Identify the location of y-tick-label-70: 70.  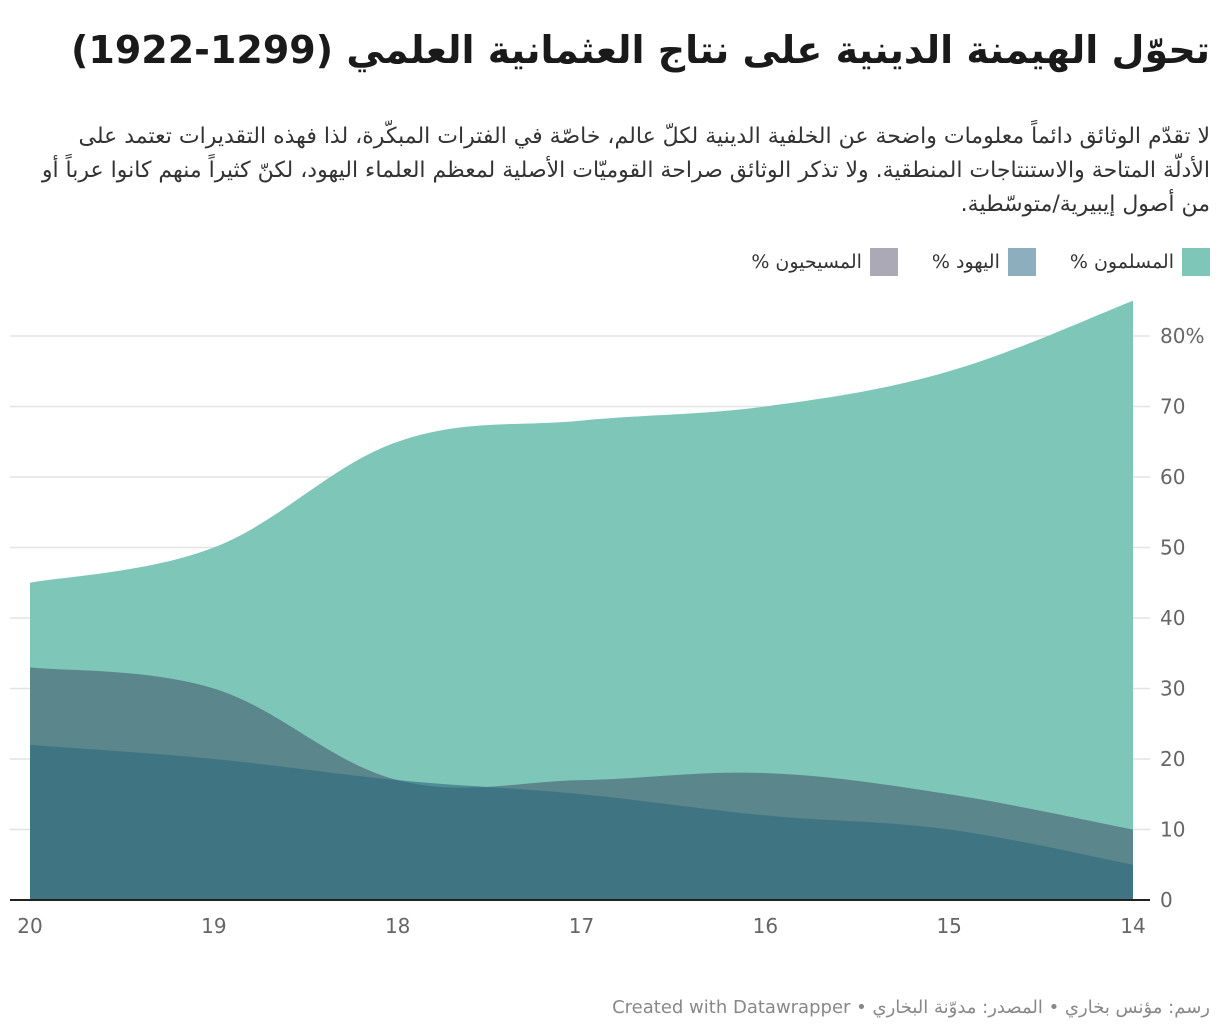
(1172, 407).